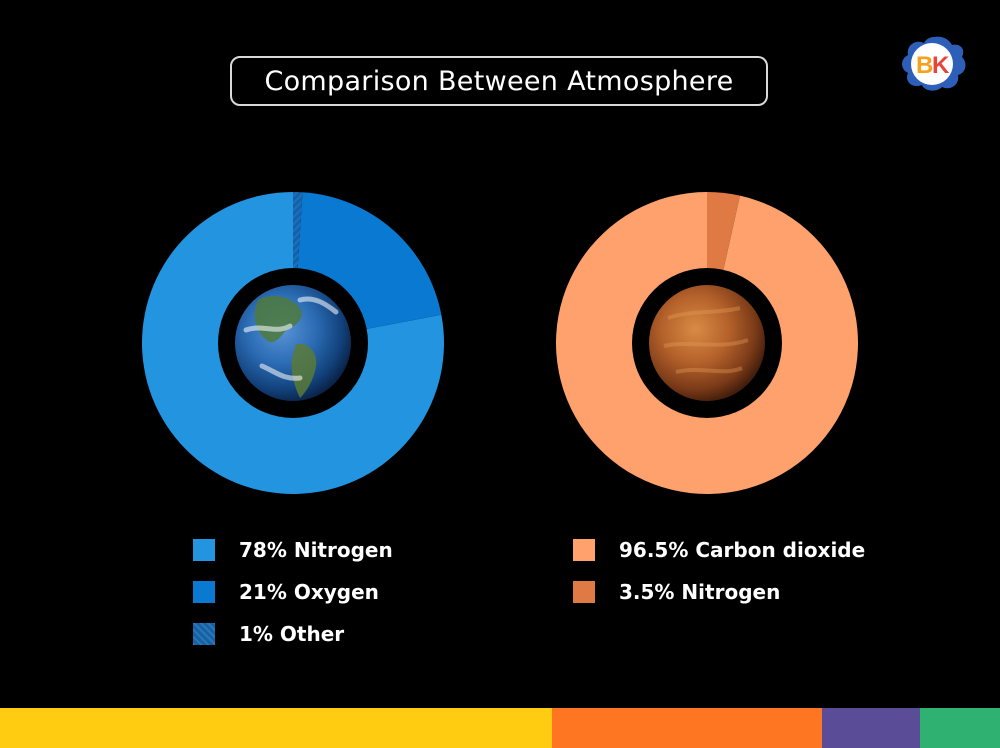 The height and width of the screenshot is (748, 1000). Describe the element at coordinates (304, 370) in the screenshot. I see `earth-land-south-america` at that location.